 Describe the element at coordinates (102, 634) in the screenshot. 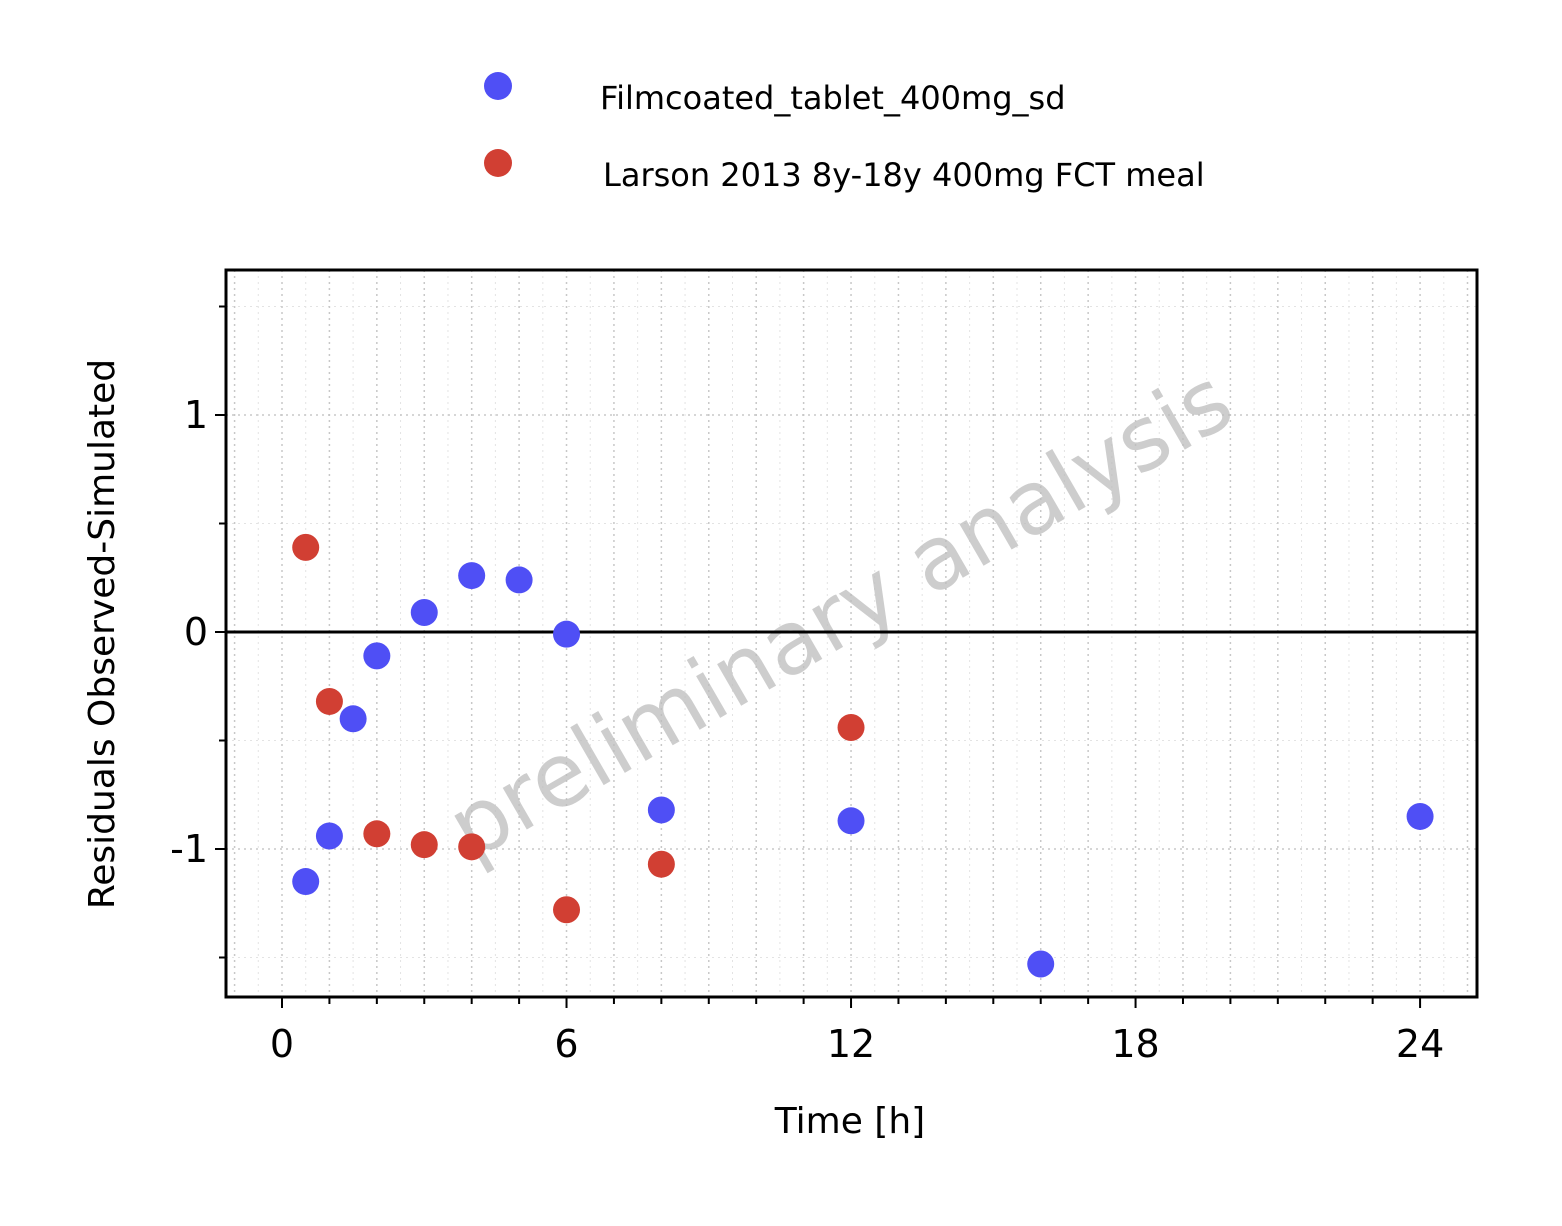

I see `y-axis-title: Residuals Observed-Simulated` at that location.